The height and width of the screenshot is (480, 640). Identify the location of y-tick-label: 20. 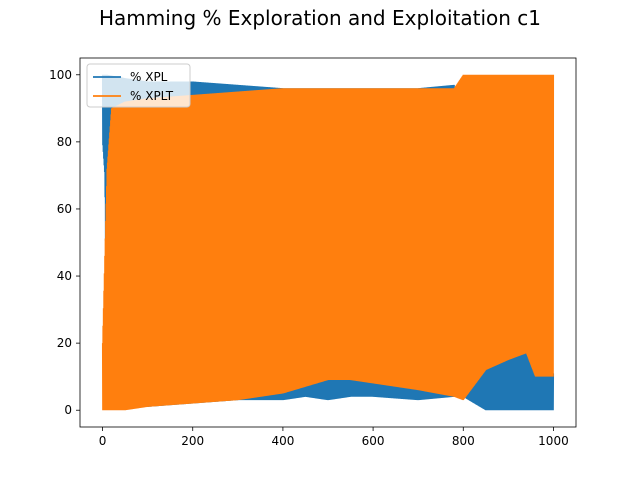
(64, 343).